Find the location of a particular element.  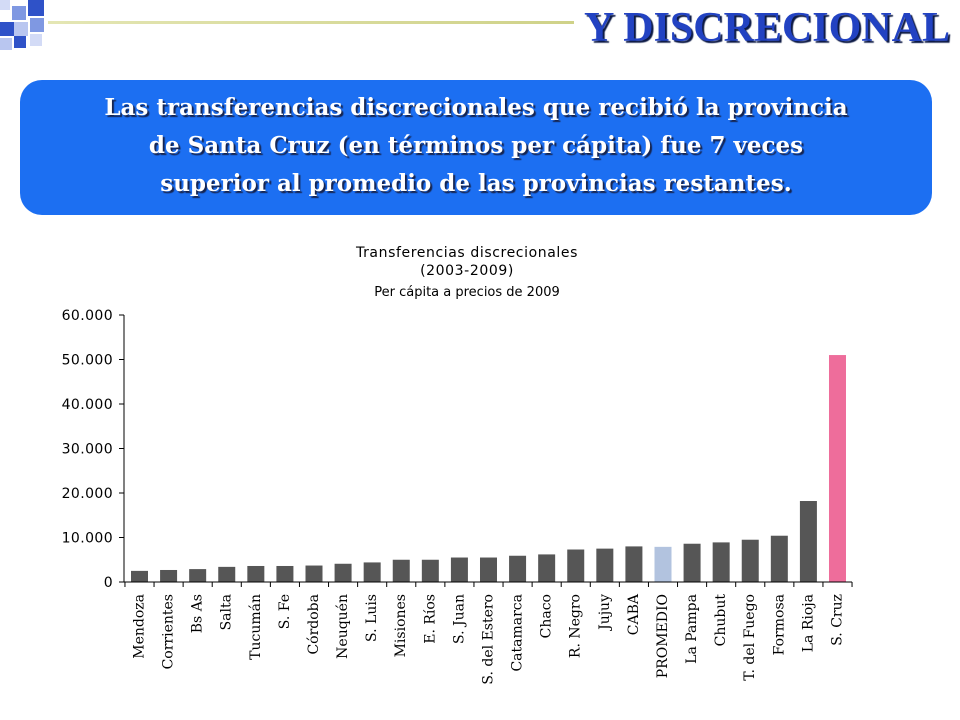

bar-jujuy is located at coordinates (605, 565).